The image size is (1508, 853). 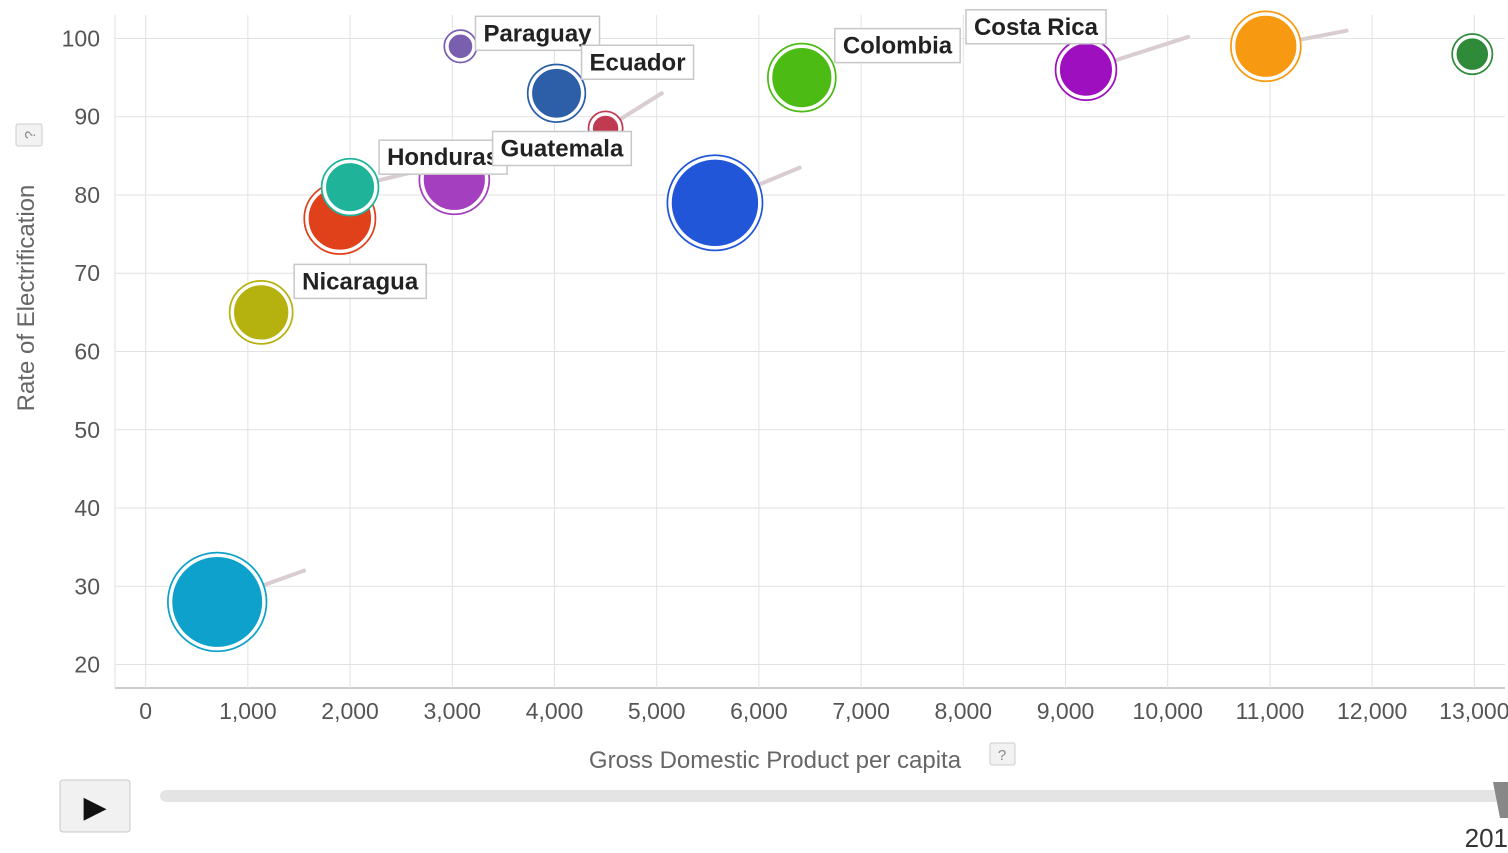 I want to click on x-tick-label: 9,000, so click(x=1066, y=711).